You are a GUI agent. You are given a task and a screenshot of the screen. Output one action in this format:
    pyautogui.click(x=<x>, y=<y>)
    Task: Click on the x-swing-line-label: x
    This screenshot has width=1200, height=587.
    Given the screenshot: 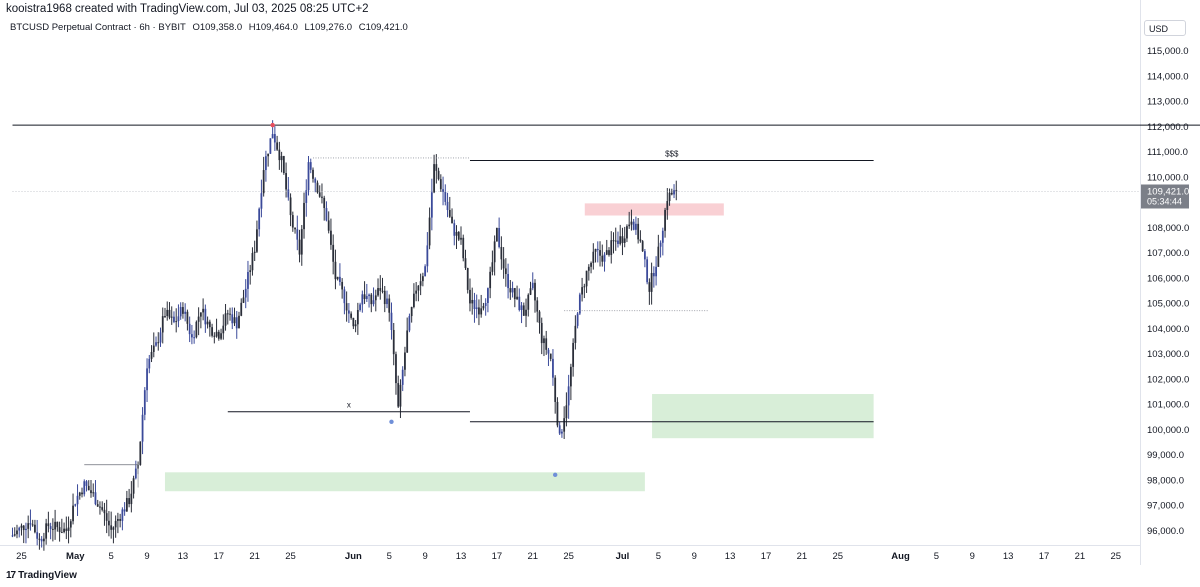 What is the action you would take?
    pyautogui.click(x=349, y=405)
    